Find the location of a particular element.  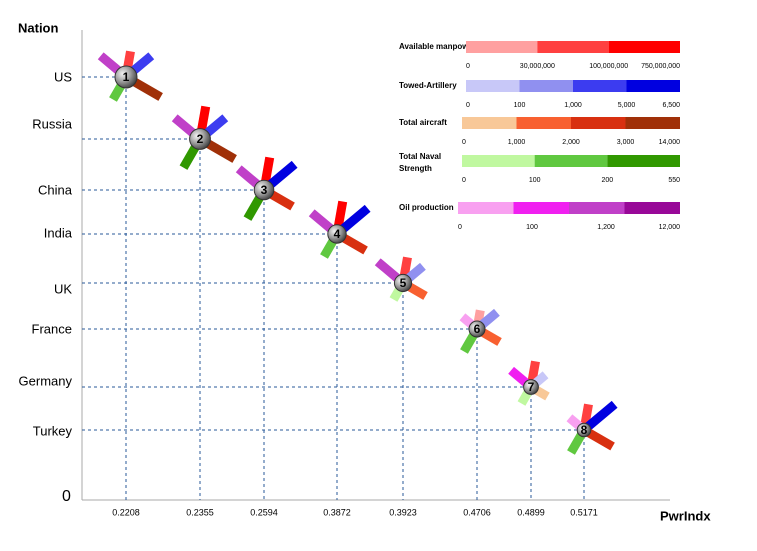

legend-tick-label: 200 is located at coordinates (607, 180).